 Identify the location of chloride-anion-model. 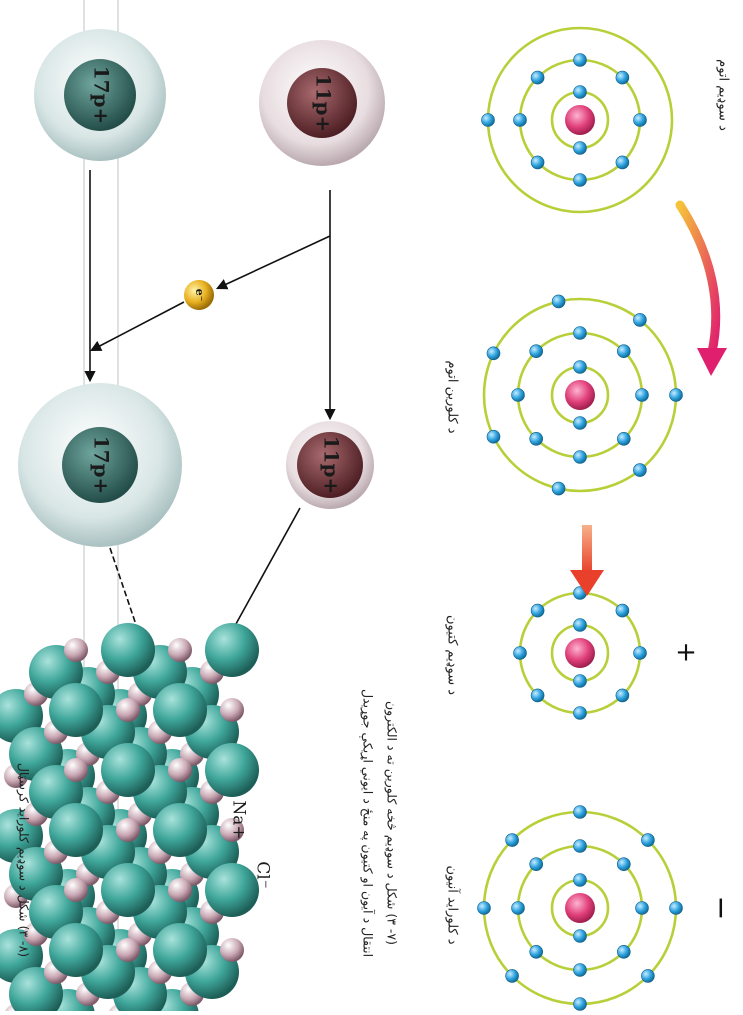
(580, 908).